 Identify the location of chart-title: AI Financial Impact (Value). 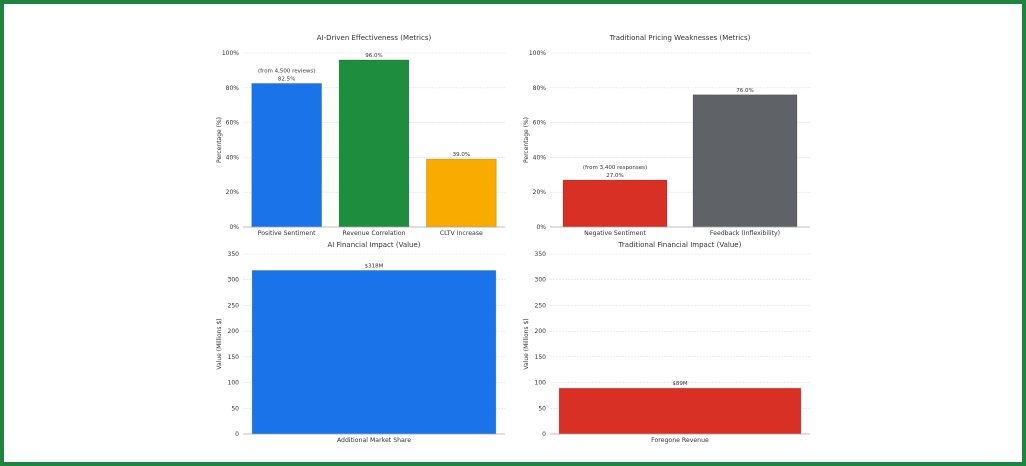
(373, 245).